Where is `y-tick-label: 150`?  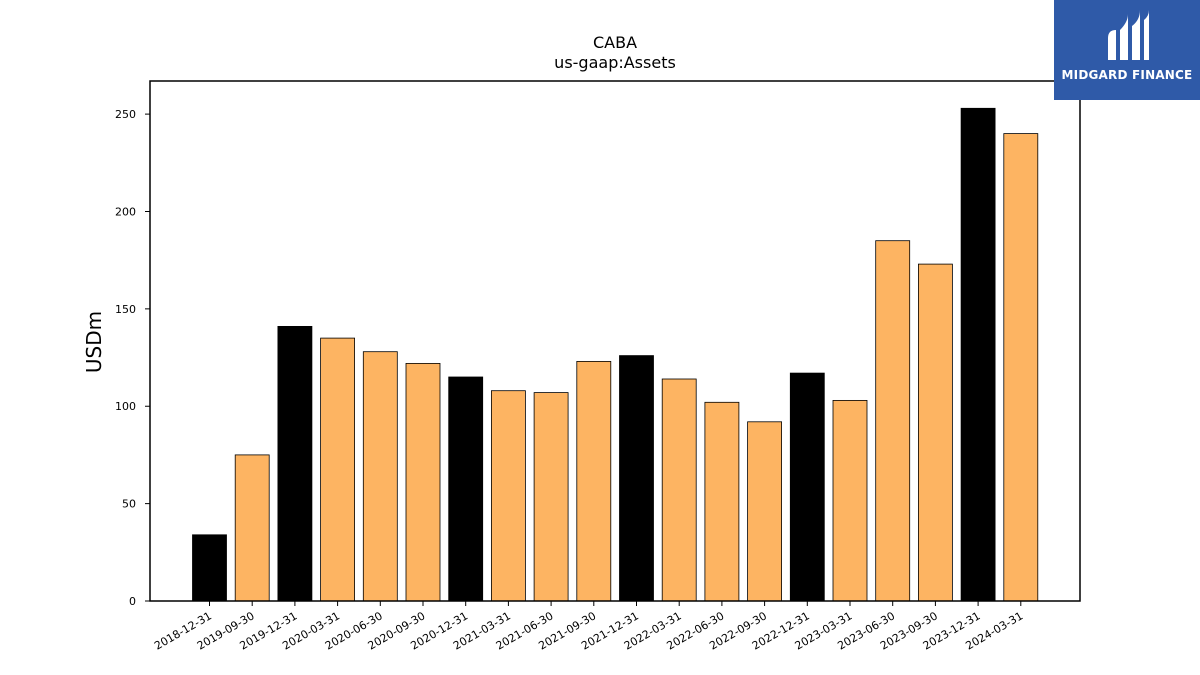
y-tick-label: 150 is located at coordinates (125, 309).